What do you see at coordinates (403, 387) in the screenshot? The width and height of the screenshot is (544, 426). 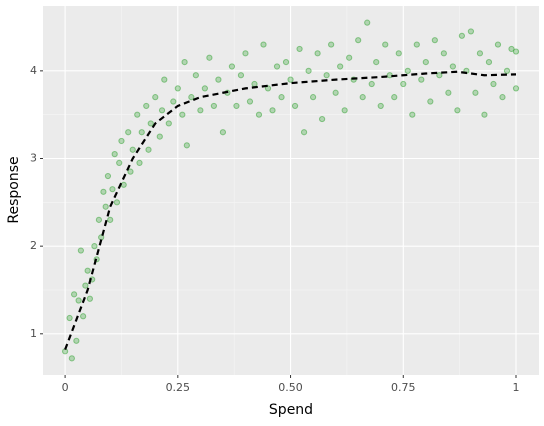 I see `x-tick-label: 0.75` at bounding box center [403, 387].